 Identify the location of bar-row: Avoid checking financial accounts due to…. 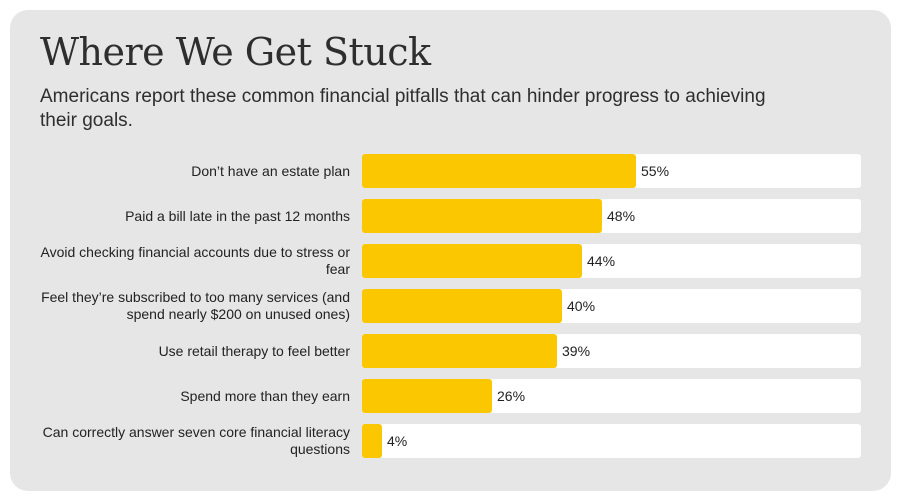
(450, 261).